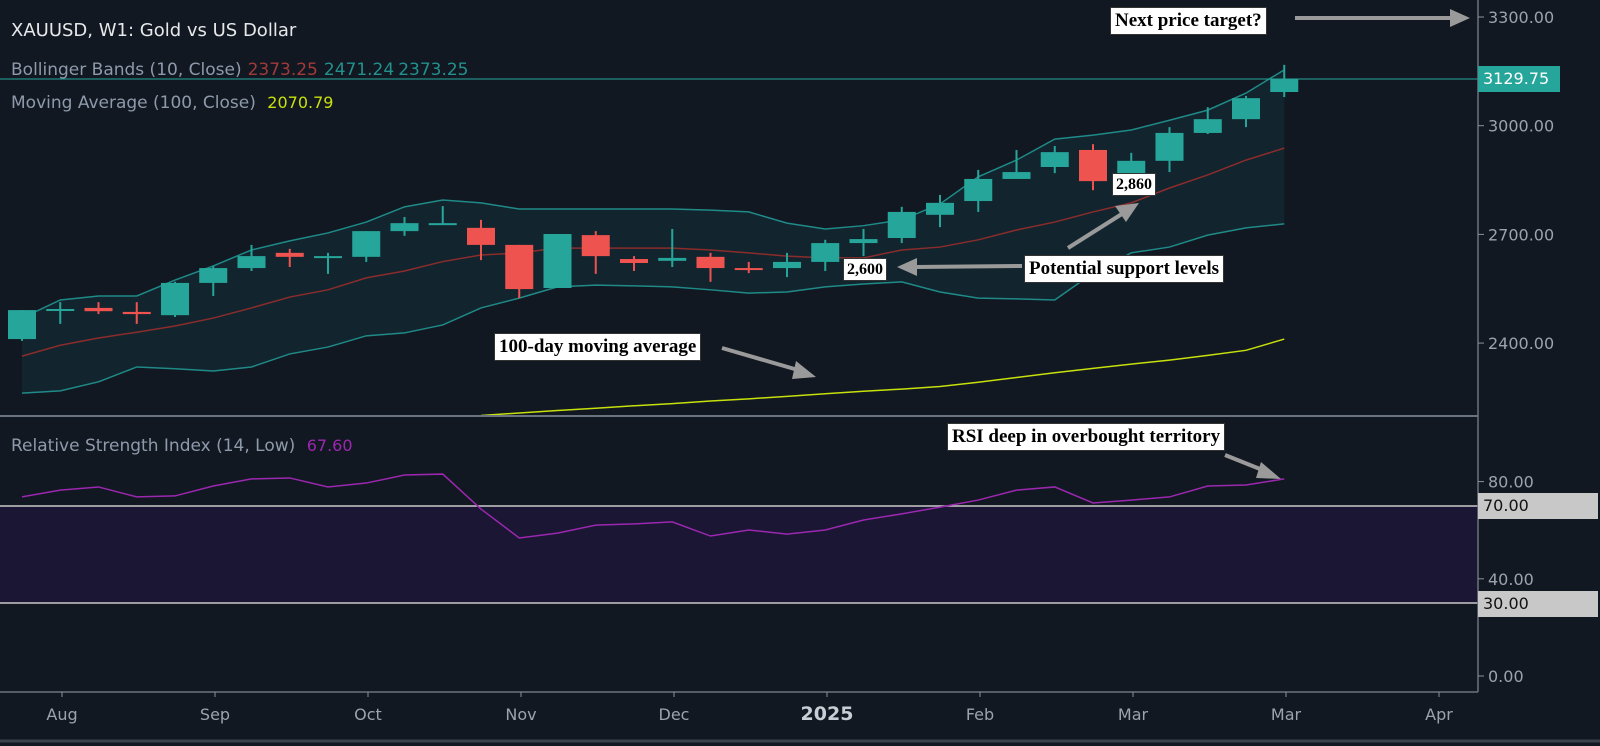 The width and height of the screenshot is (1600, 746). Describe the element at coordinates (359, 70) in the screenshot. I see `bollinger-upper-value: 2471.24` at that location.